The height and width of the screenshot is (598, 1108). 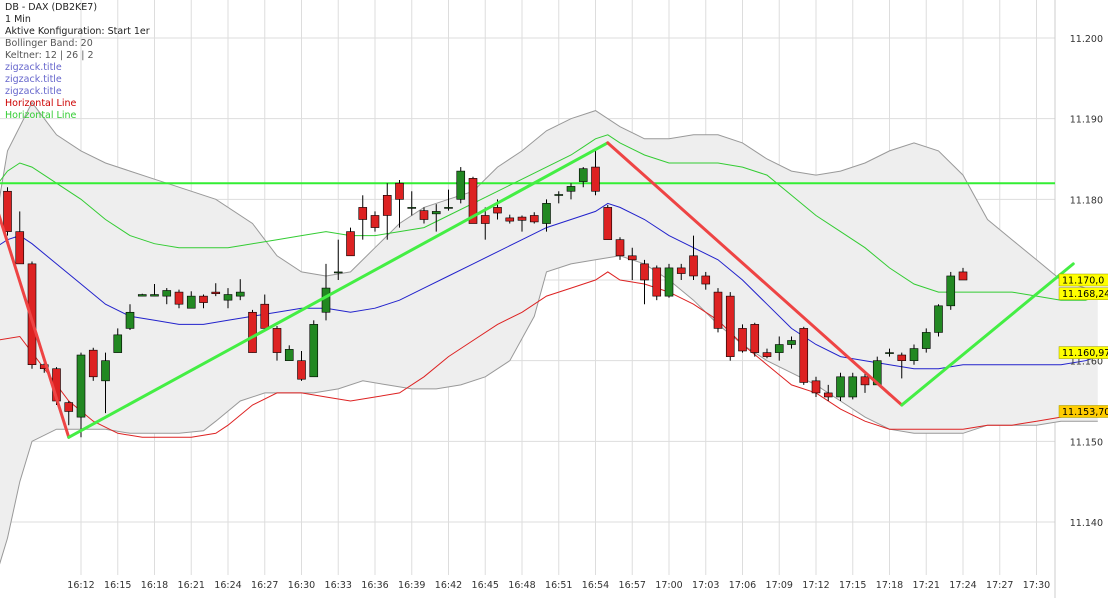 What do you see at coordinates (154, 585) in the screenshot?
I see `x-tick-label: 16:18` at bounding box center [154, 585].